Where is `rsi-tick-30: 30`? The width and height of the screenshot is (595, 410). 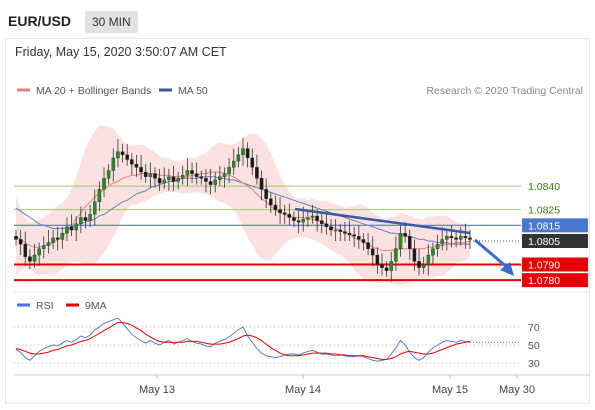
rsi-tick-30: 30 is located at coordinates (534, 364).